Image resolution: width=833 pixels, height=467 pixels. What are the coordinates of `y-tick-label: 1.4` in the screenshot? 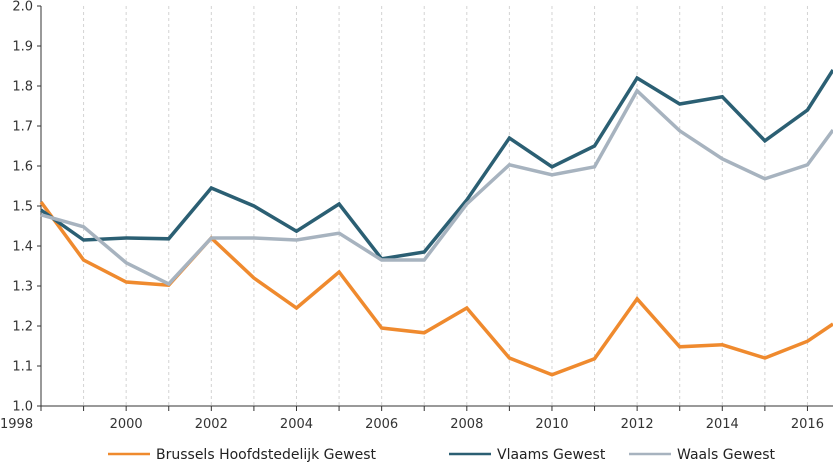 It's located at (22, 247).